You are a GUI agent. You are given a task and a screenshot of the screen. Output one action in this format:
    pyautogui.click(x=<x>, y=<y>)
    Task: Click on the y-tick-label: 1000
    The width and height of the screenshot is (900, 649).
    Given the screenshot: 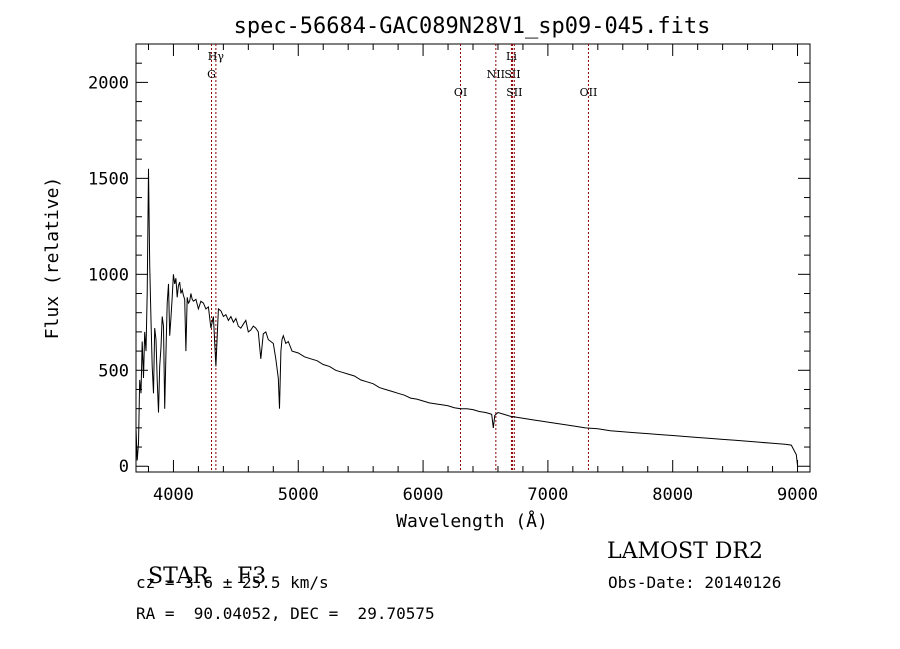 What is the action you would take?
    pyautogui.click(x=108, y=275)
    